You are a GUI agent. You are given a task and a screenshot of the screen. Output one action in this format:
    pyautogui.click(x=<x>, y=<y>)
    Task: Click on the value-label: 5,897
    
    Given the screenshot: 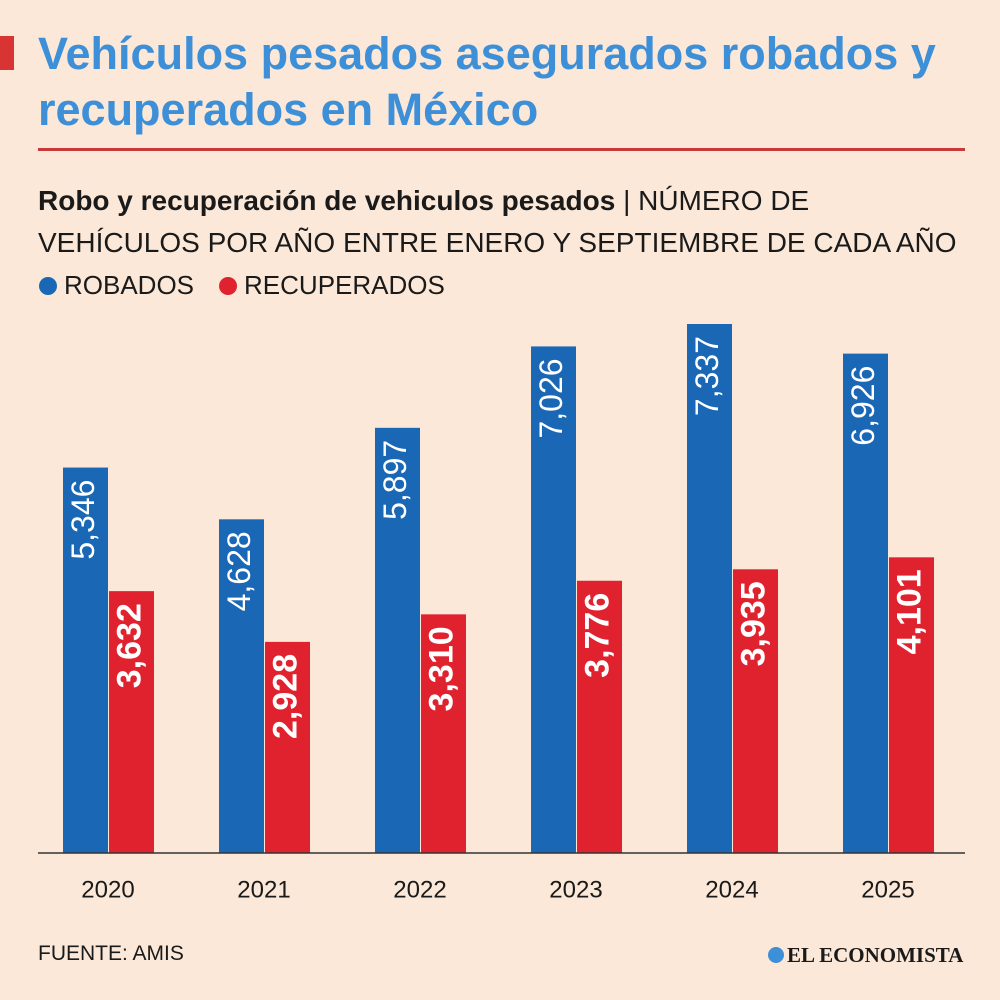 What is the action you would take?
    pyautogui.click(x=395, y=480)
    